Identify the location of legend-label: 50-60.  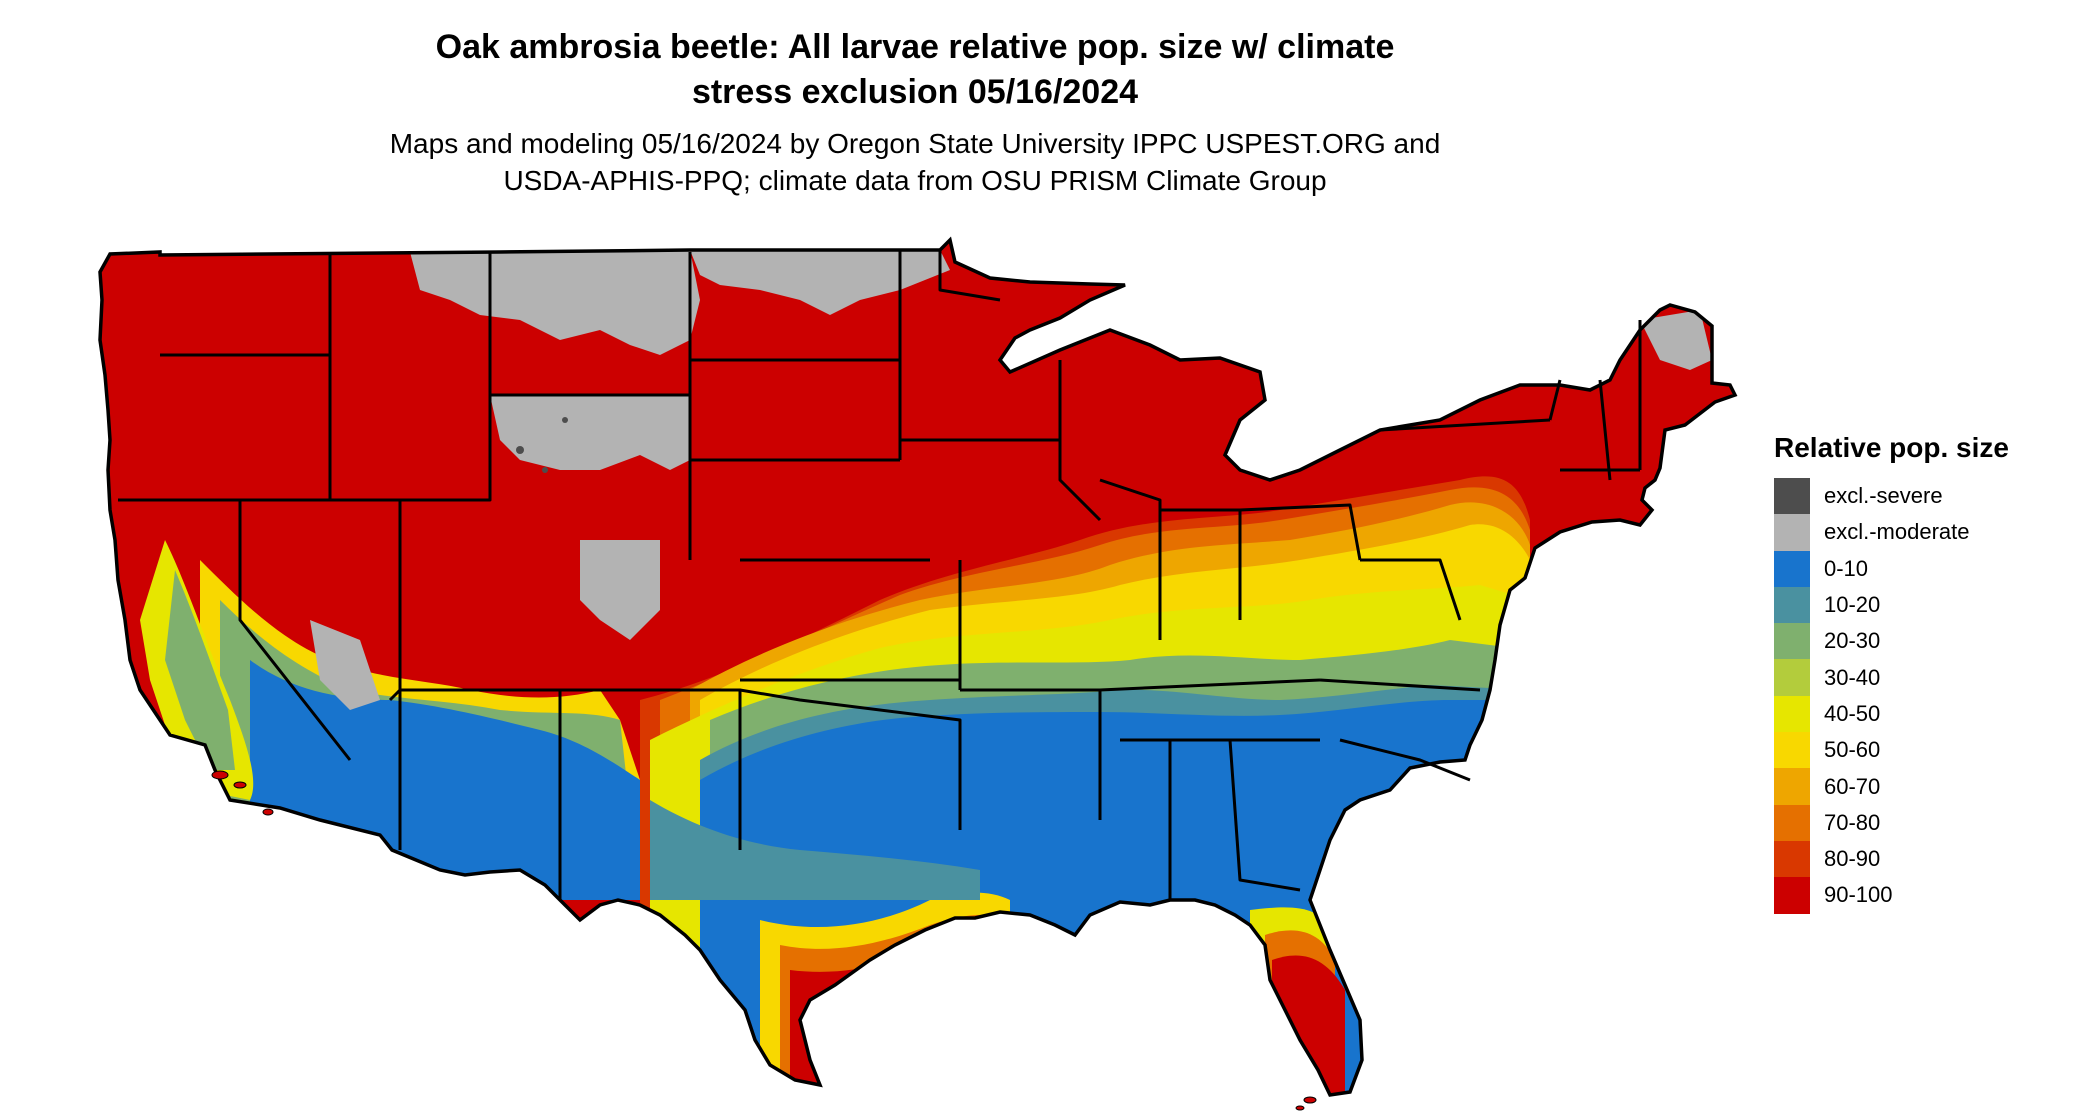
(1852, 750).